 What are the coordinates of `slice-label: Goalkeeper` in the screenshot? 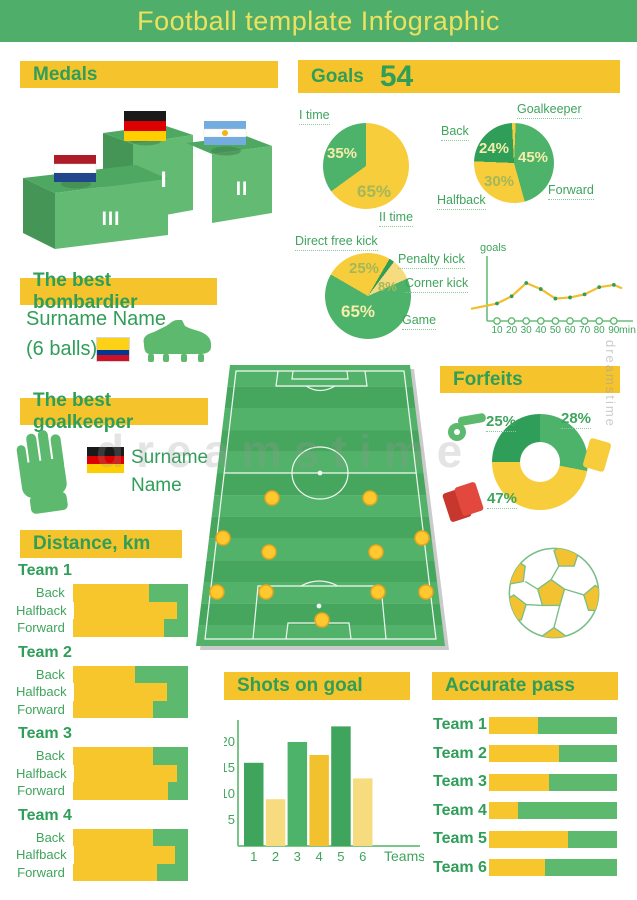 It's located at (549, 111).